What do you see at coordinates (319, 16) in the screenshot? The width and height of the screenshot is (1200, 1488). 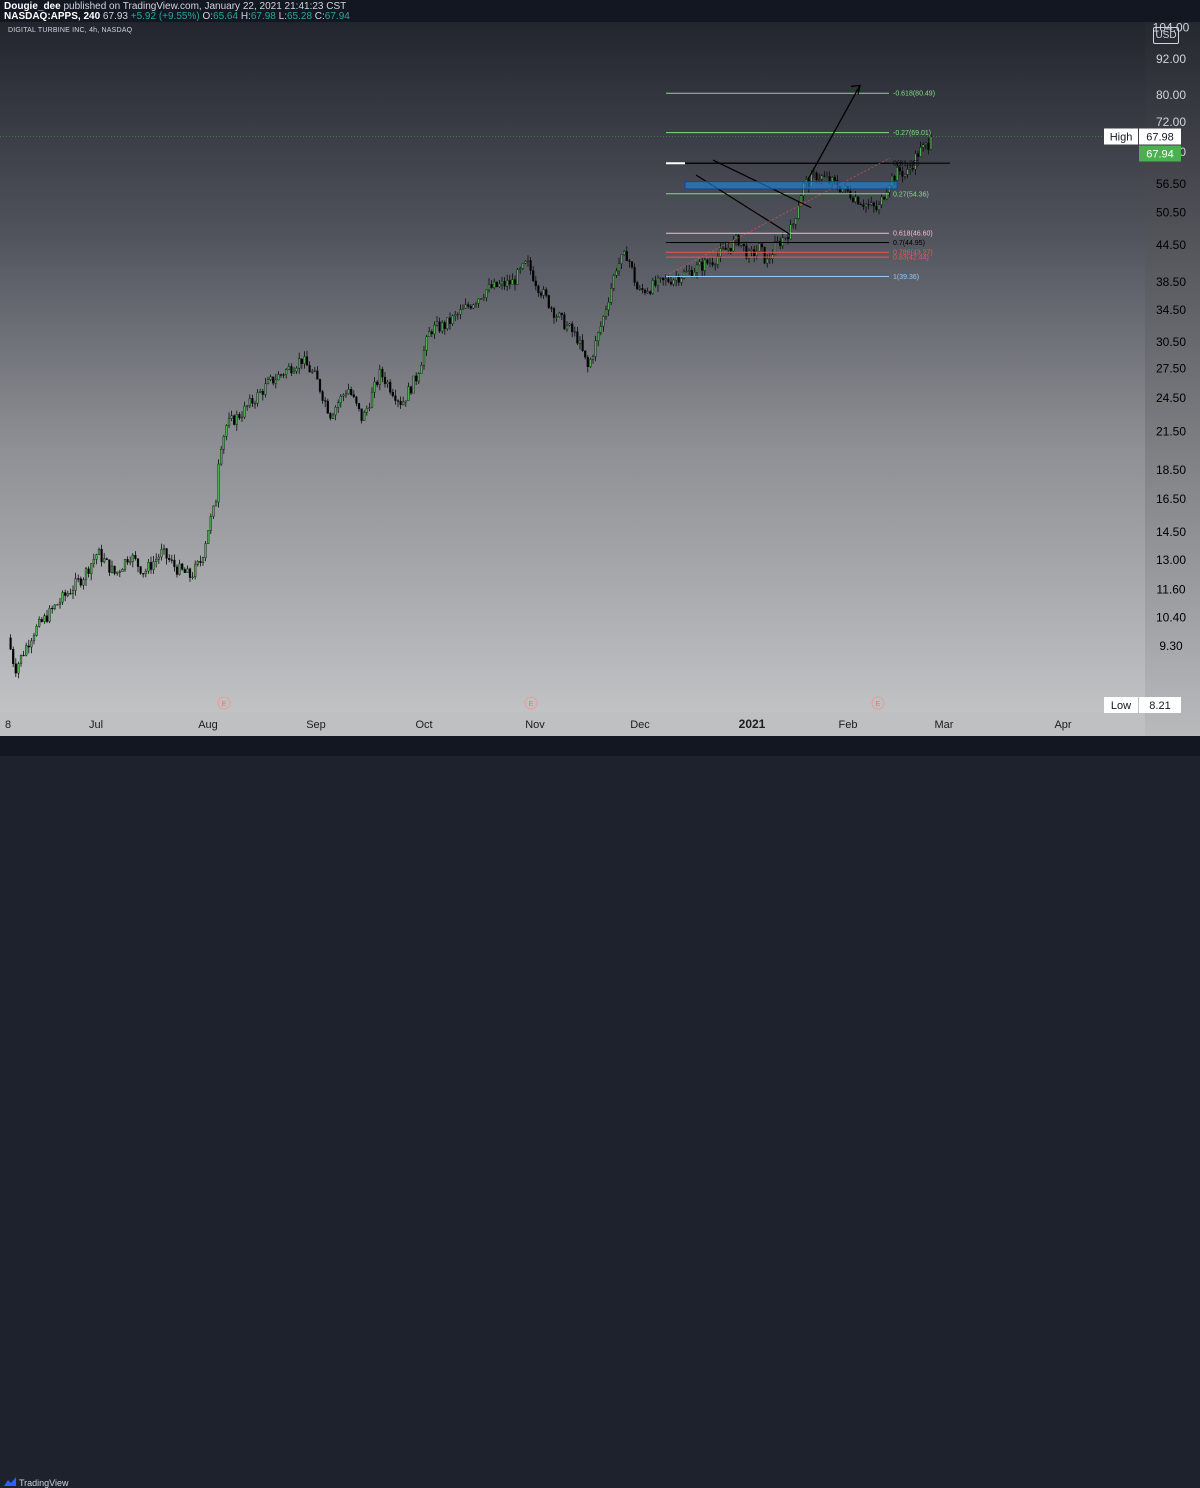 I see `close-label: C:` at bounding box center [319, 16].